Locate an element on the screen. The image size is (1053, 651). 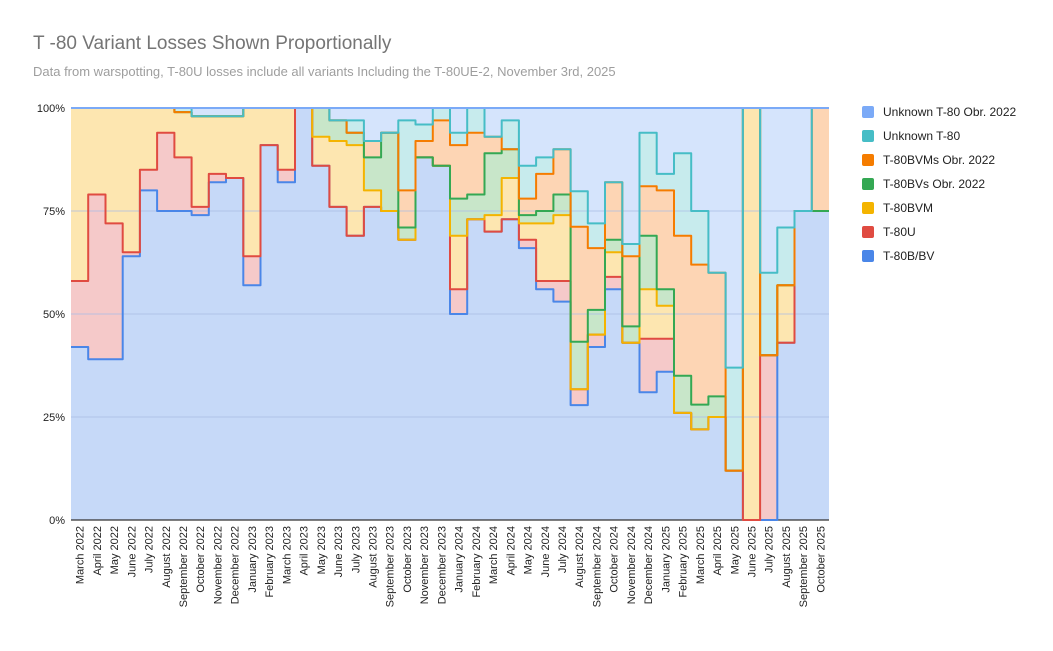
x-tick-label: December 2024 is located at coordinates (649, 565).